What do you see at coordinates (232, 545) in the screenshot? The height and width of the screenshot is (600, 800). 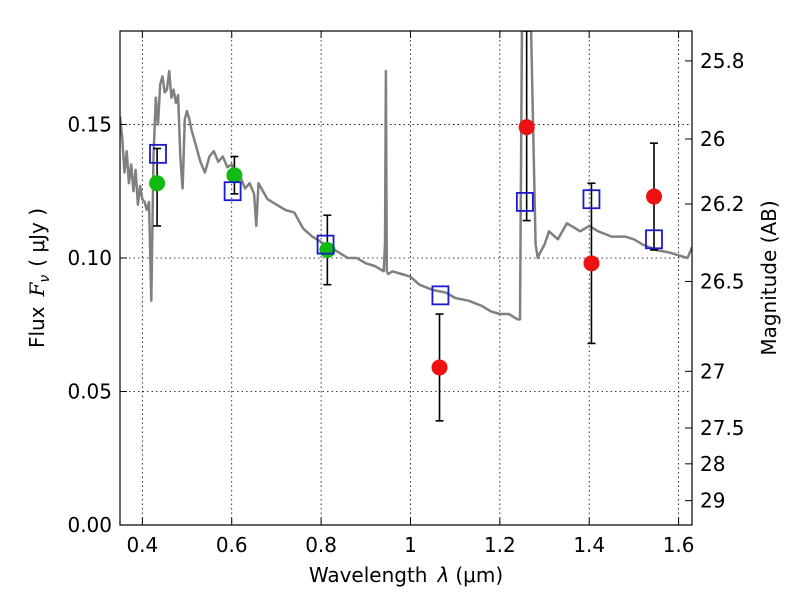 I see `x-tick-label: 0.6` at bounding box center [232, 545].